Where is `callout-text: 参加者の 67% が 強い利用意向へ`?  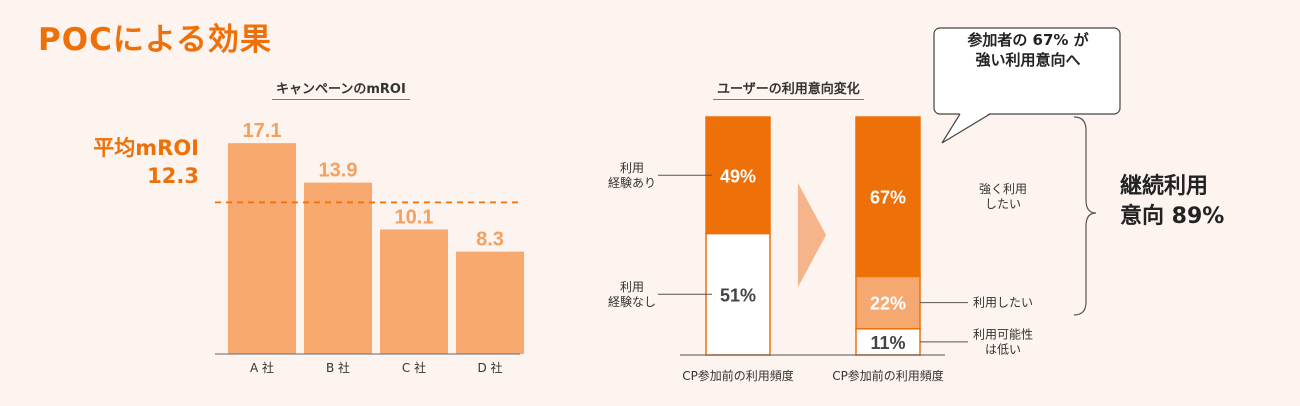
callout-text: 参加者の 67% が 強い利用意向へ is located at coordinates (1028, 50).